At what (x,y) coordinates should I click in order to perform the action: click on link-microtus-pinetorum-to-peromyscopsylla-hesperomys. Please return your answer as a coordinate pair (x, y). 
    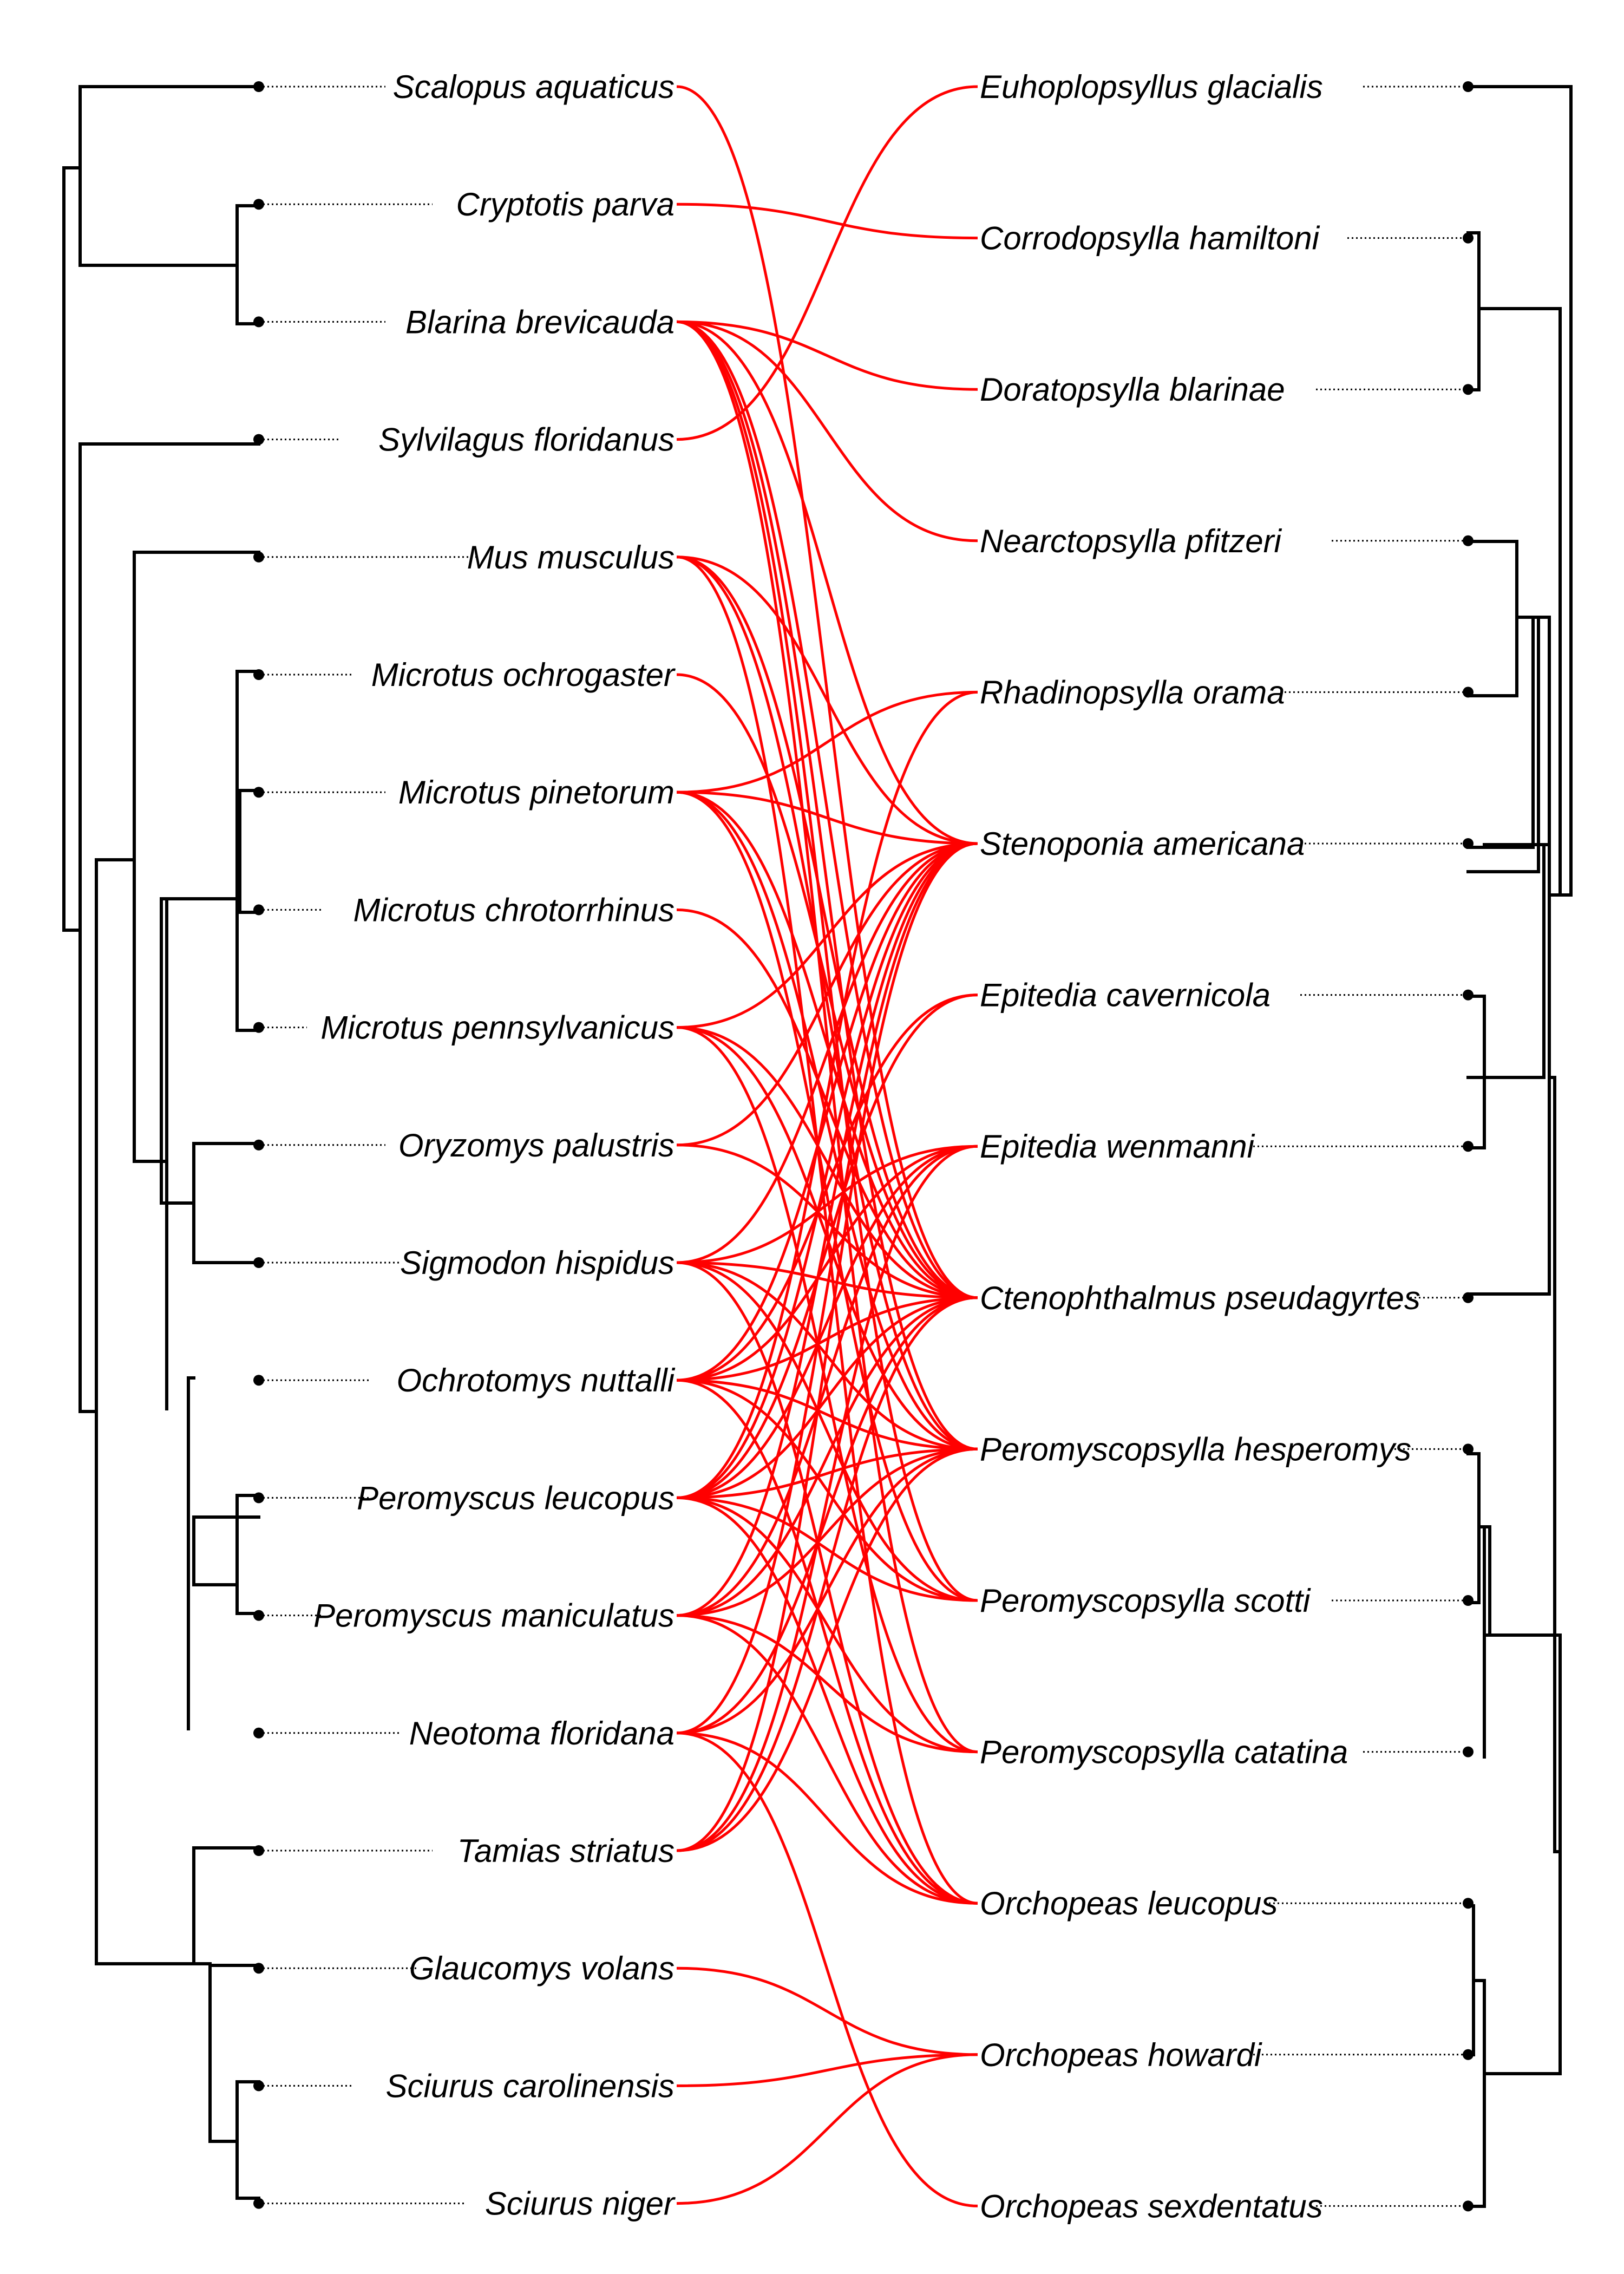
    Looking at the image, I should click on (827, 1120).